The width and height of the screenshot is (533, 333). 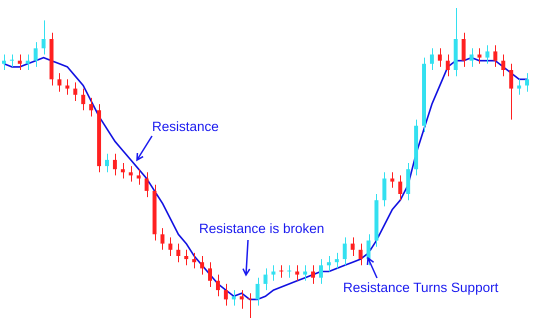 I want to click on annotation: Resistance Turns Support, so click(x=420, y=287).